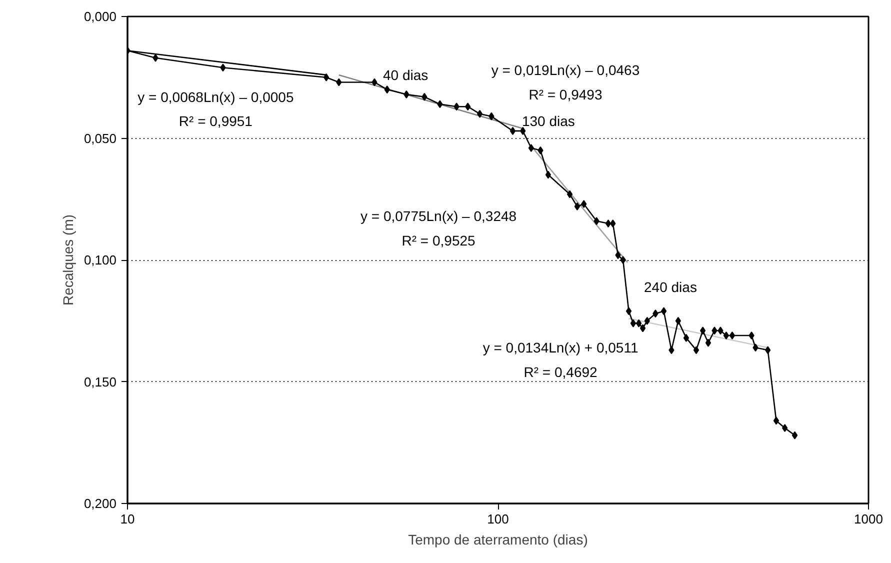  I want to click on x-axis-title: Tempo de aterramento (dias), so click(498, 540).